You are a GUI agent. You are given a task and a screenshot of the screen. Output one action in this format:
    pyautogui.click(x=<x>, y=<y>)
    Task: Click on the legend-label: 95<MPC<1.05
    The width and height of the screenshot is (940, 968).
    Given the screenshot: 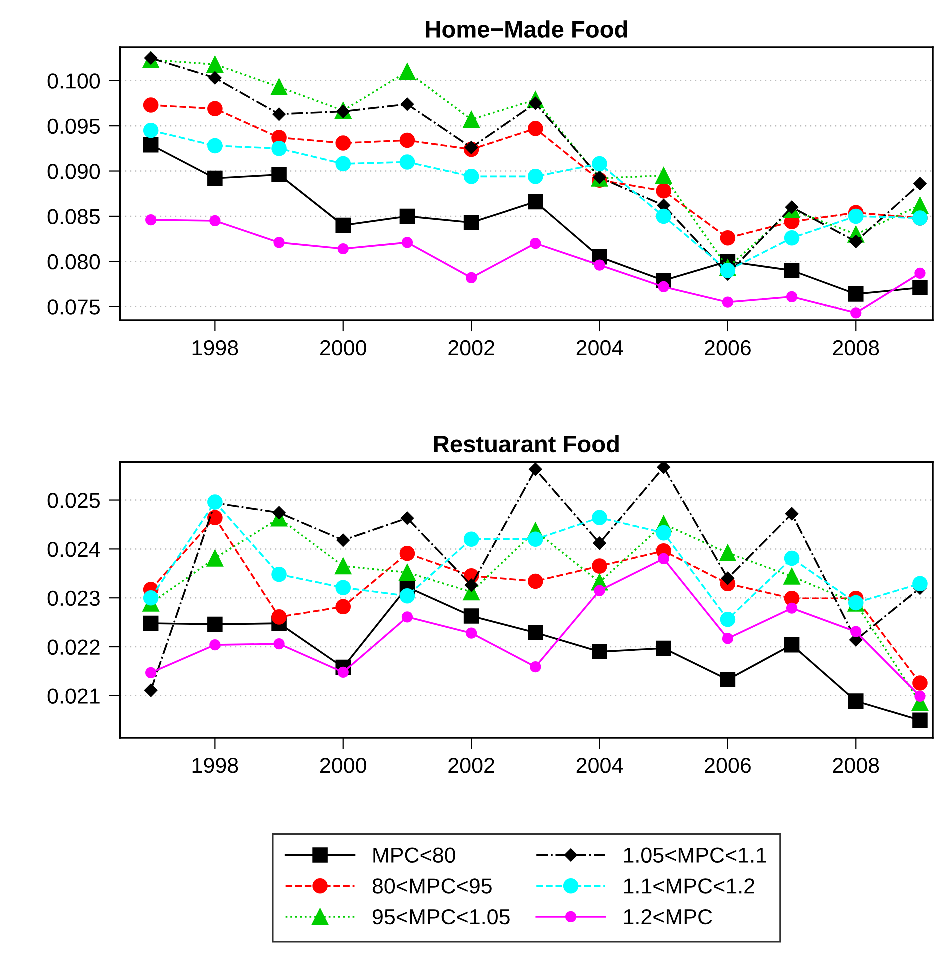 What is the action you would take?
    pyautogui.click(x=441, y=917)
    